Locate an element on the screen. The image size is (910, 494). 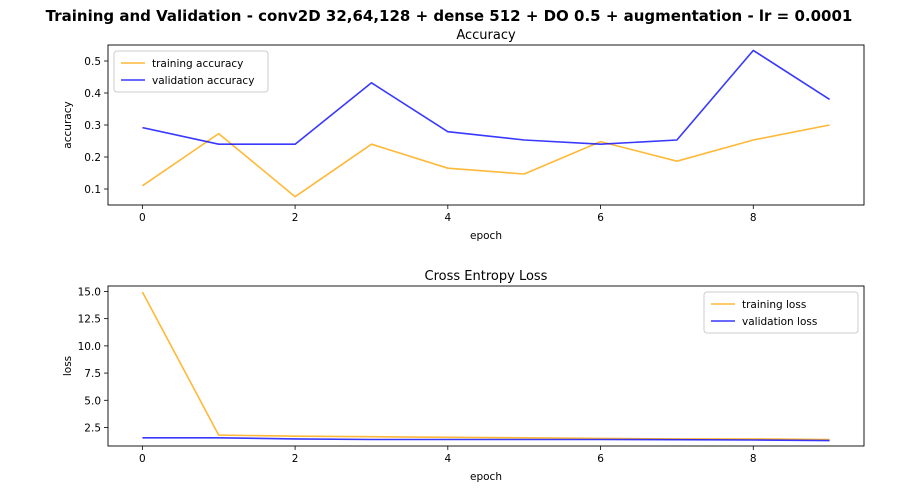
accuracy-legend: training accuracy validation accuracy is located at coordinates (191, 71).